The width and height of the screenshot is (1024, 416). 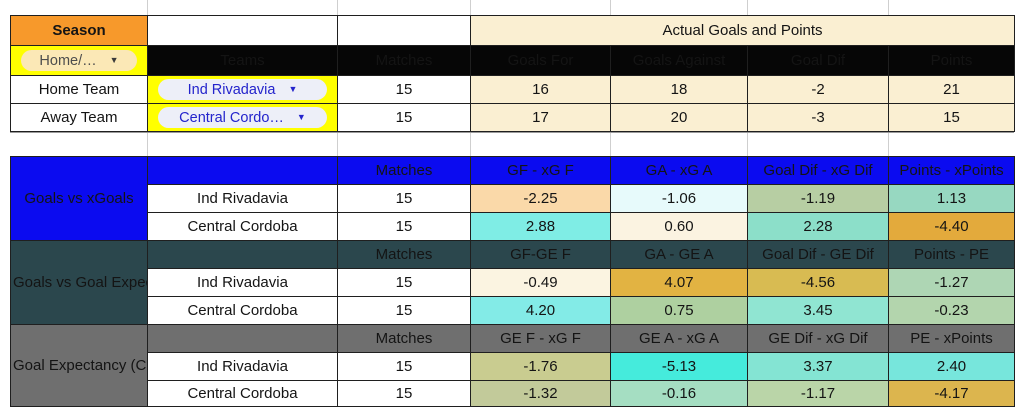 I want to click on row-label-home-team: Home Team, so click(x=79, y=89).